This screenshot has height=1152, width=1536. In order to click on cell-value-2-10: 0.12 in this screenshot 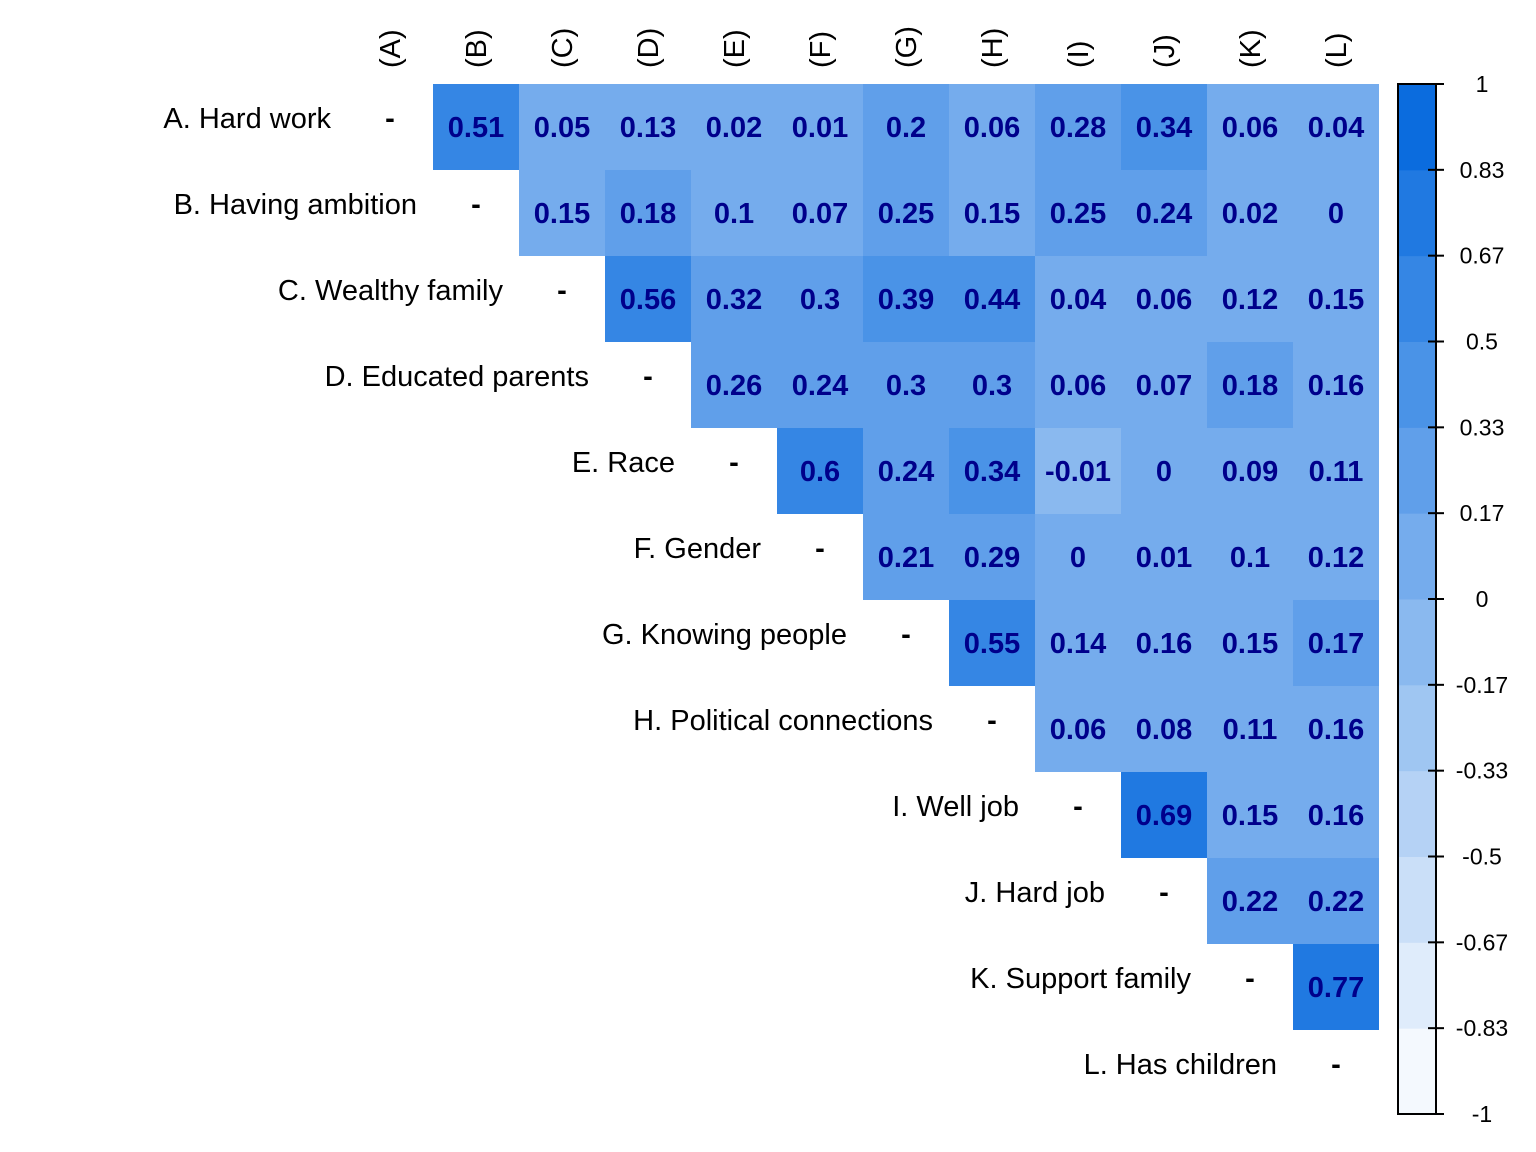, I will do `click(1250, 300)`.